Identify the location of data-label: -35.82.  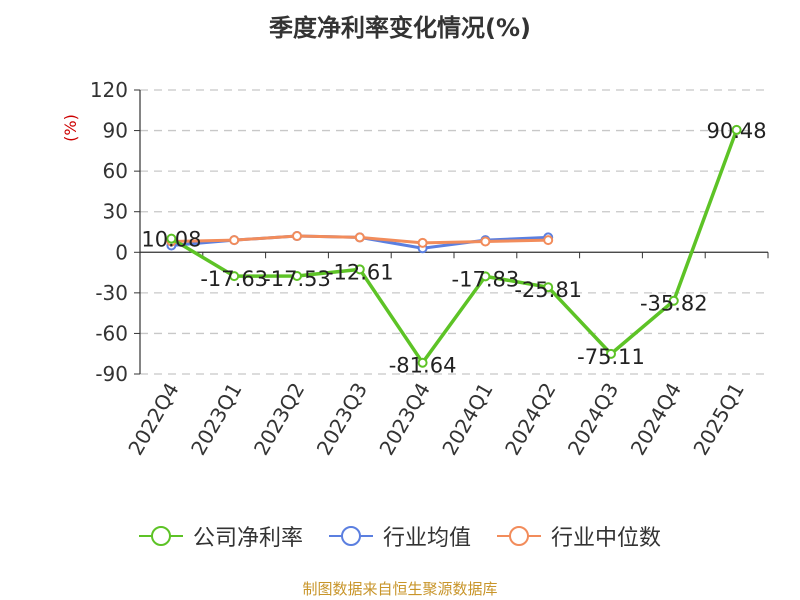
(674, 304).